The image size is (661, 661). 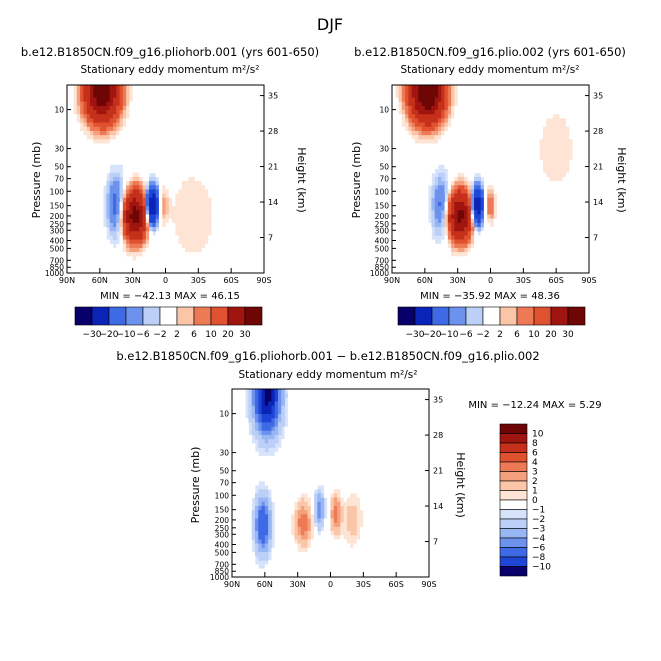 I want to click on colorbar-label: 6, so click(x=517, y=335).